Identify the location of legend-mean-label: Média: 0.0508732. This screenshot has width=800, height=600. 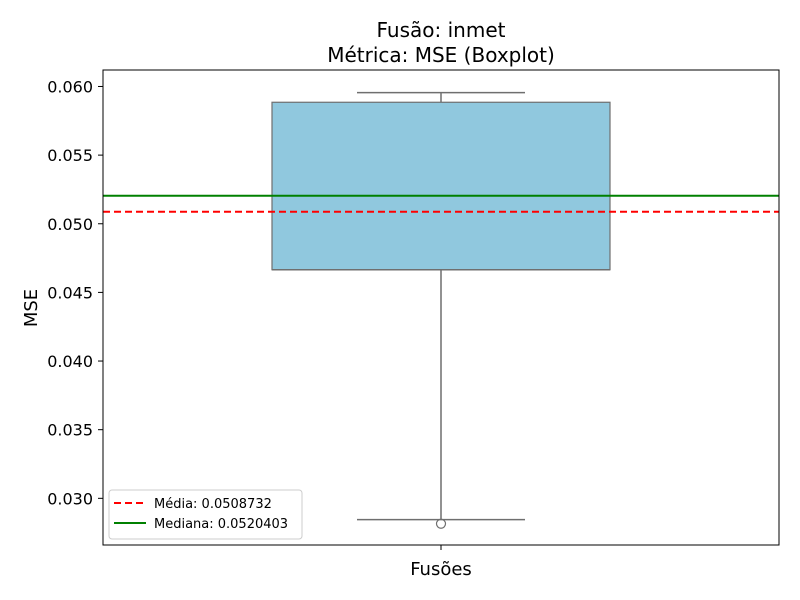
(213, 504).